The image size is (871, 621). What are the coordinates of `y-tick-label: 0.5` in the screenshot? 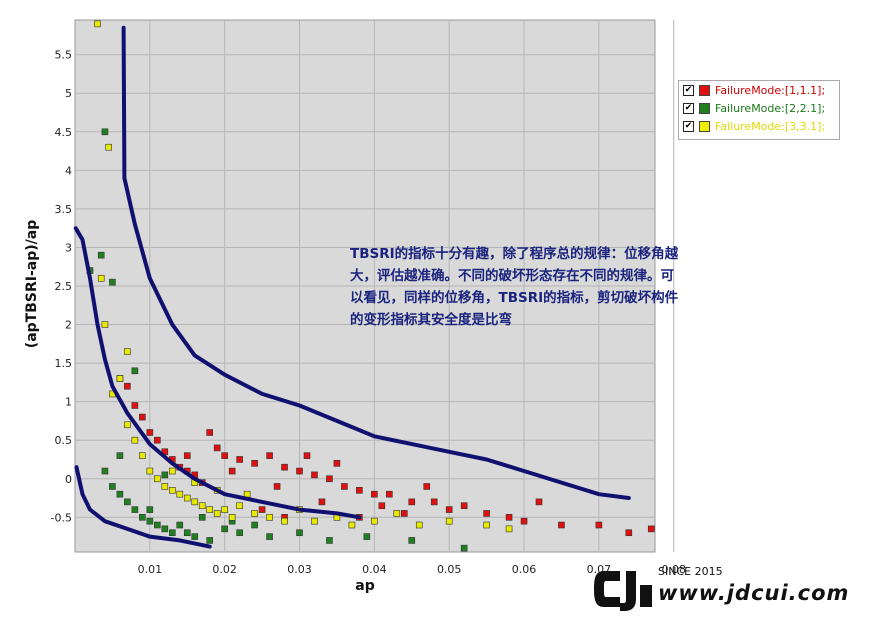 It's located at (64, 440).